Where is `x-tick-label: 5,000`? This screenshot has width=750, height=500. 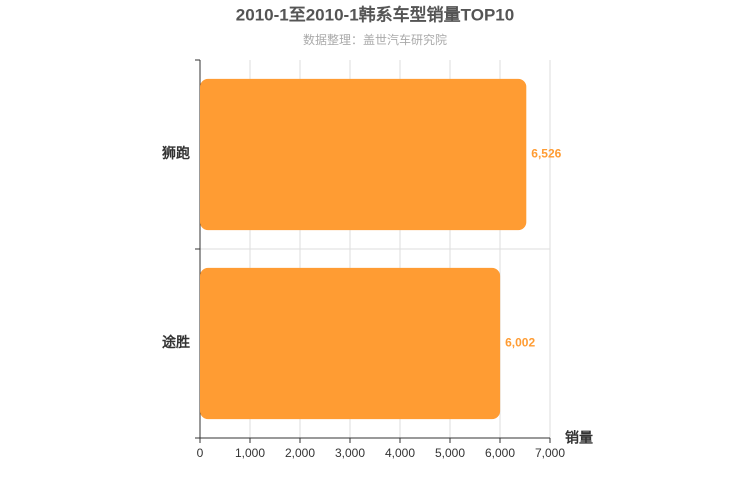
x-tick-label: 5,000 is located at coordinates (450, 453).